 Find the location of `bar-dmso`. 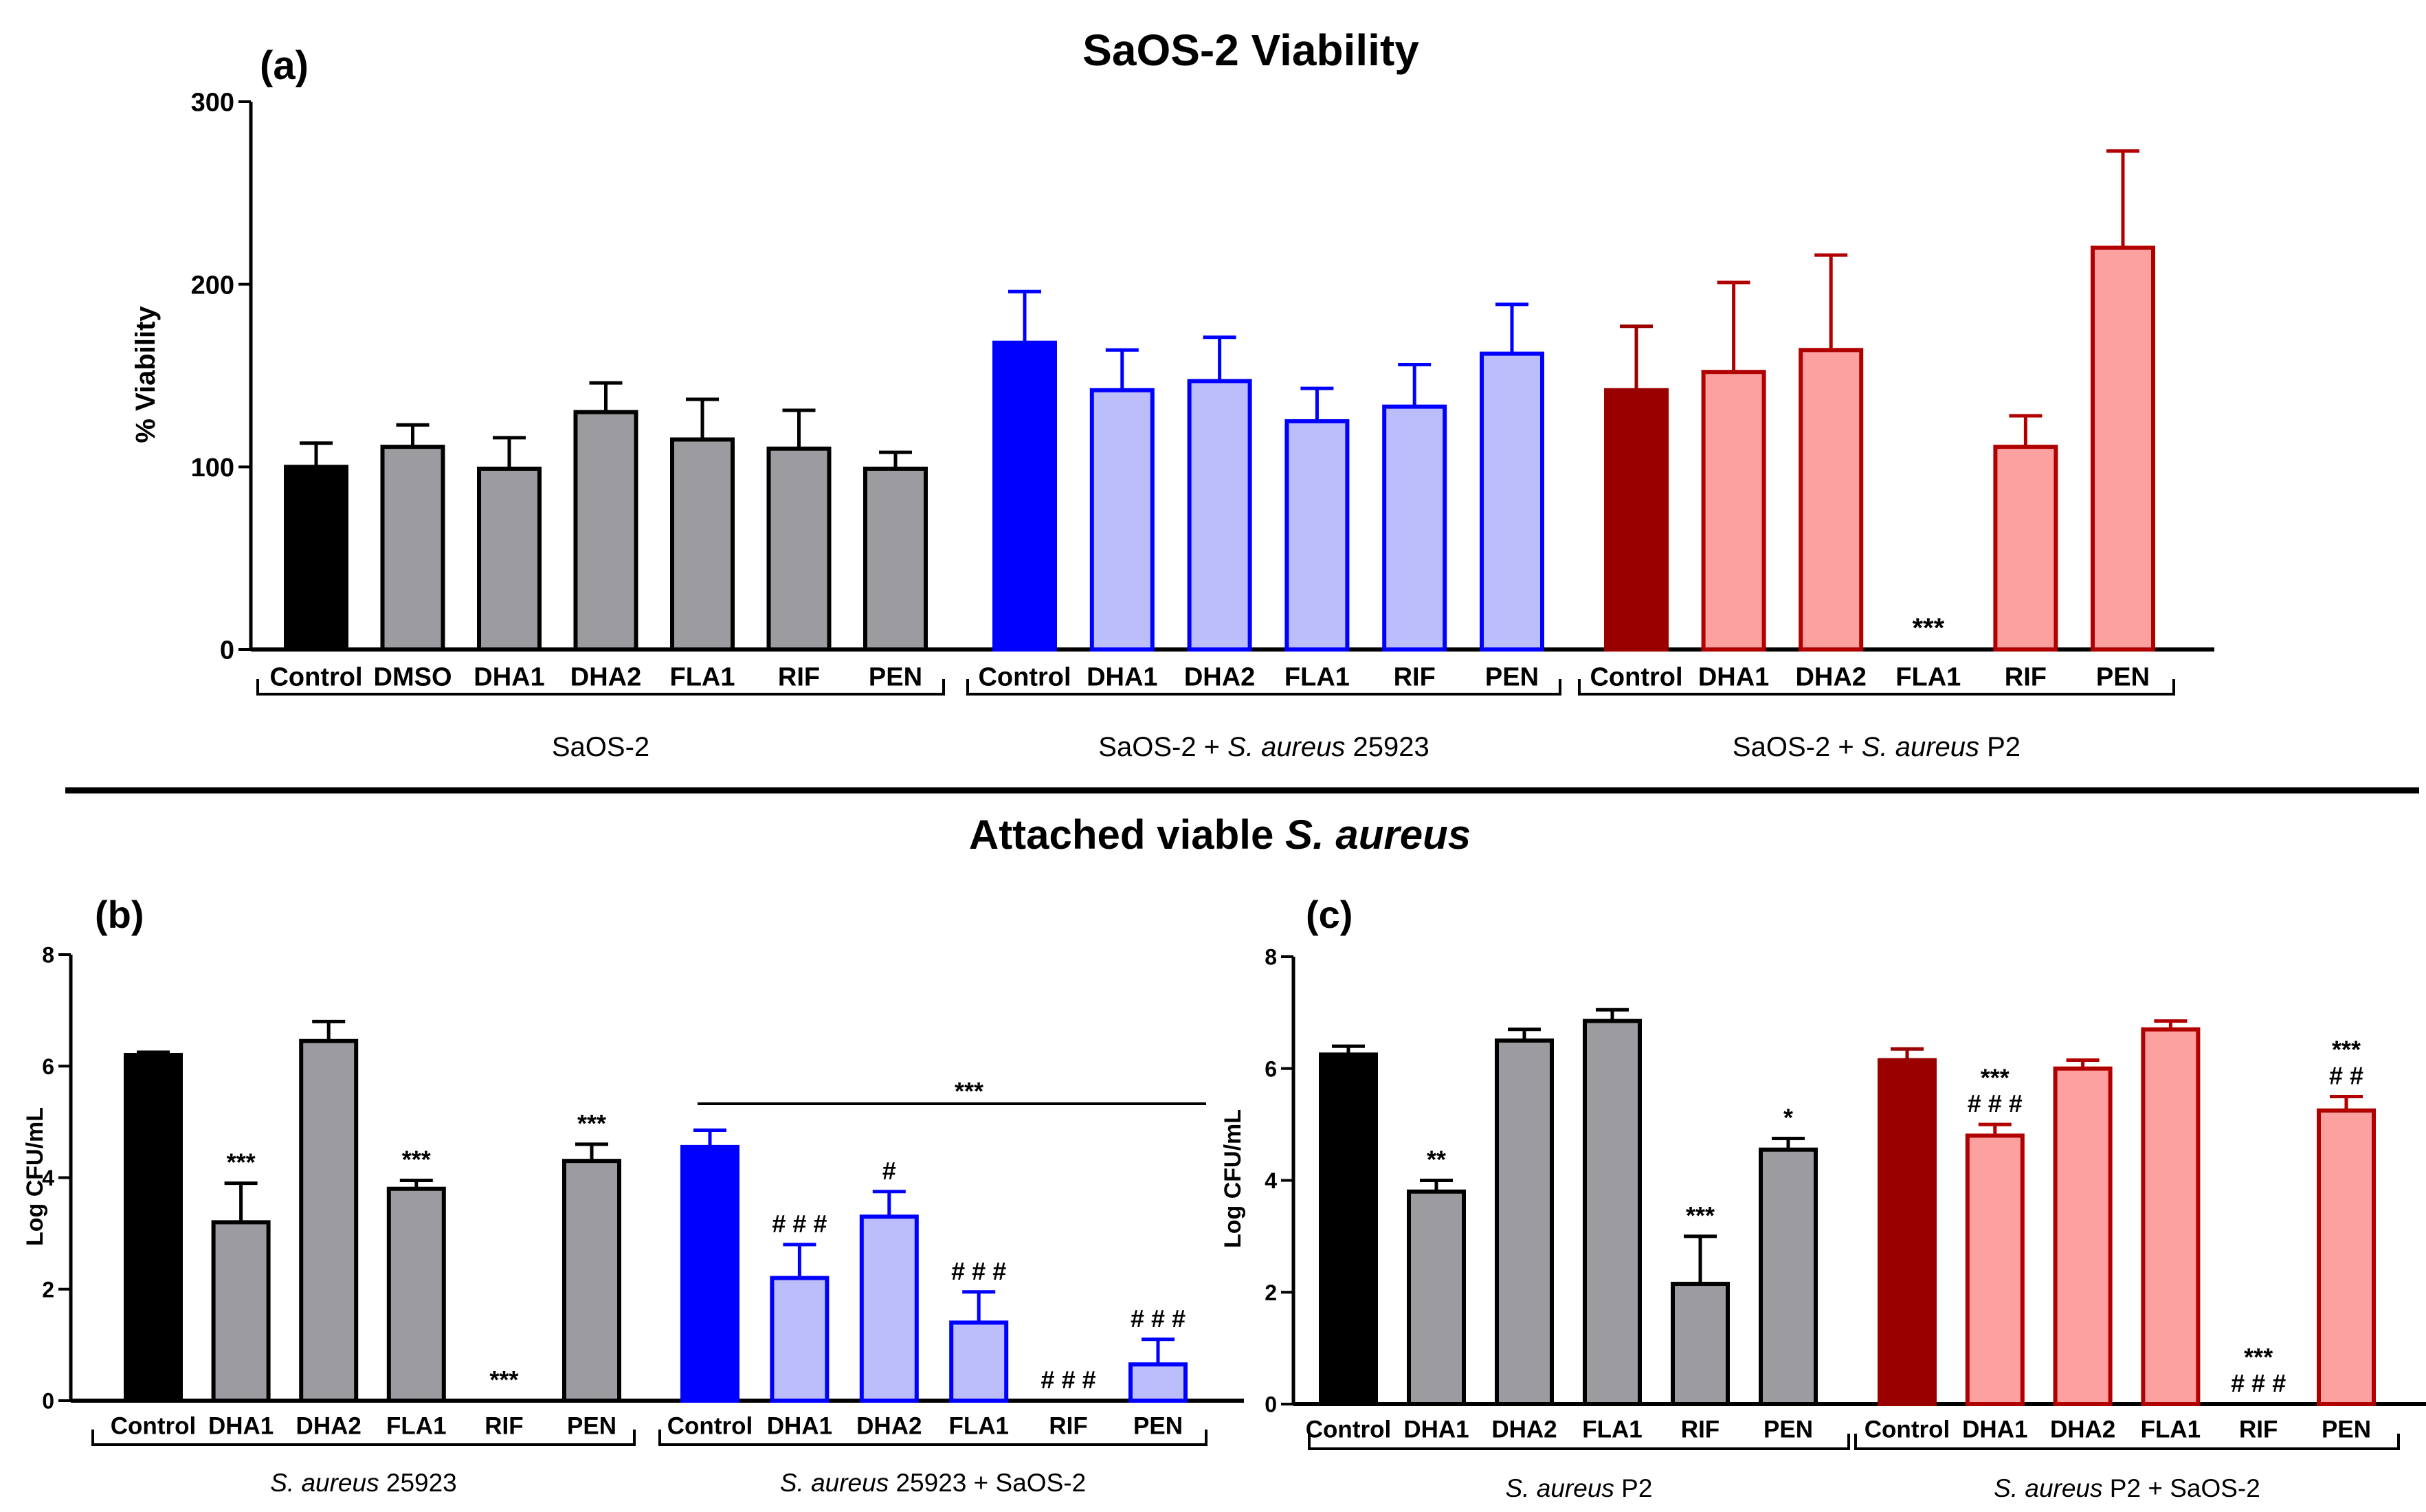

bar-dmso is located at coordinates (413, 548).